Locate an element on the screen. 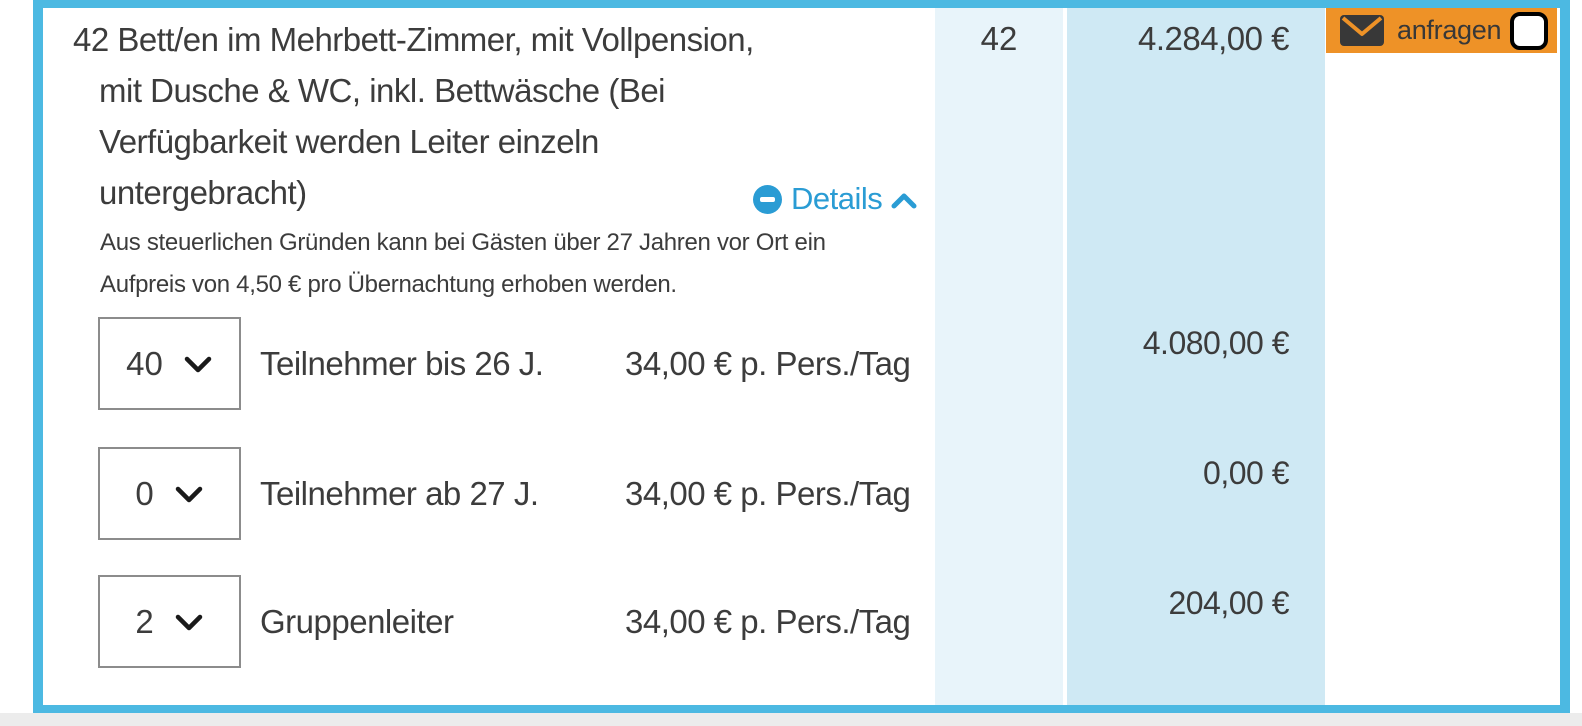  row-subtotal: 0,00 € is located at coordinates (1246, 473).